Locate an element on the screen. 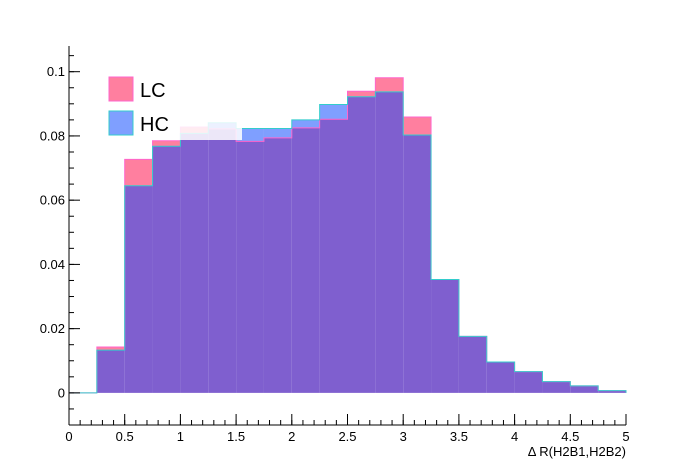  x-tick-label: 4.5 is located at coordinates (570, 436).